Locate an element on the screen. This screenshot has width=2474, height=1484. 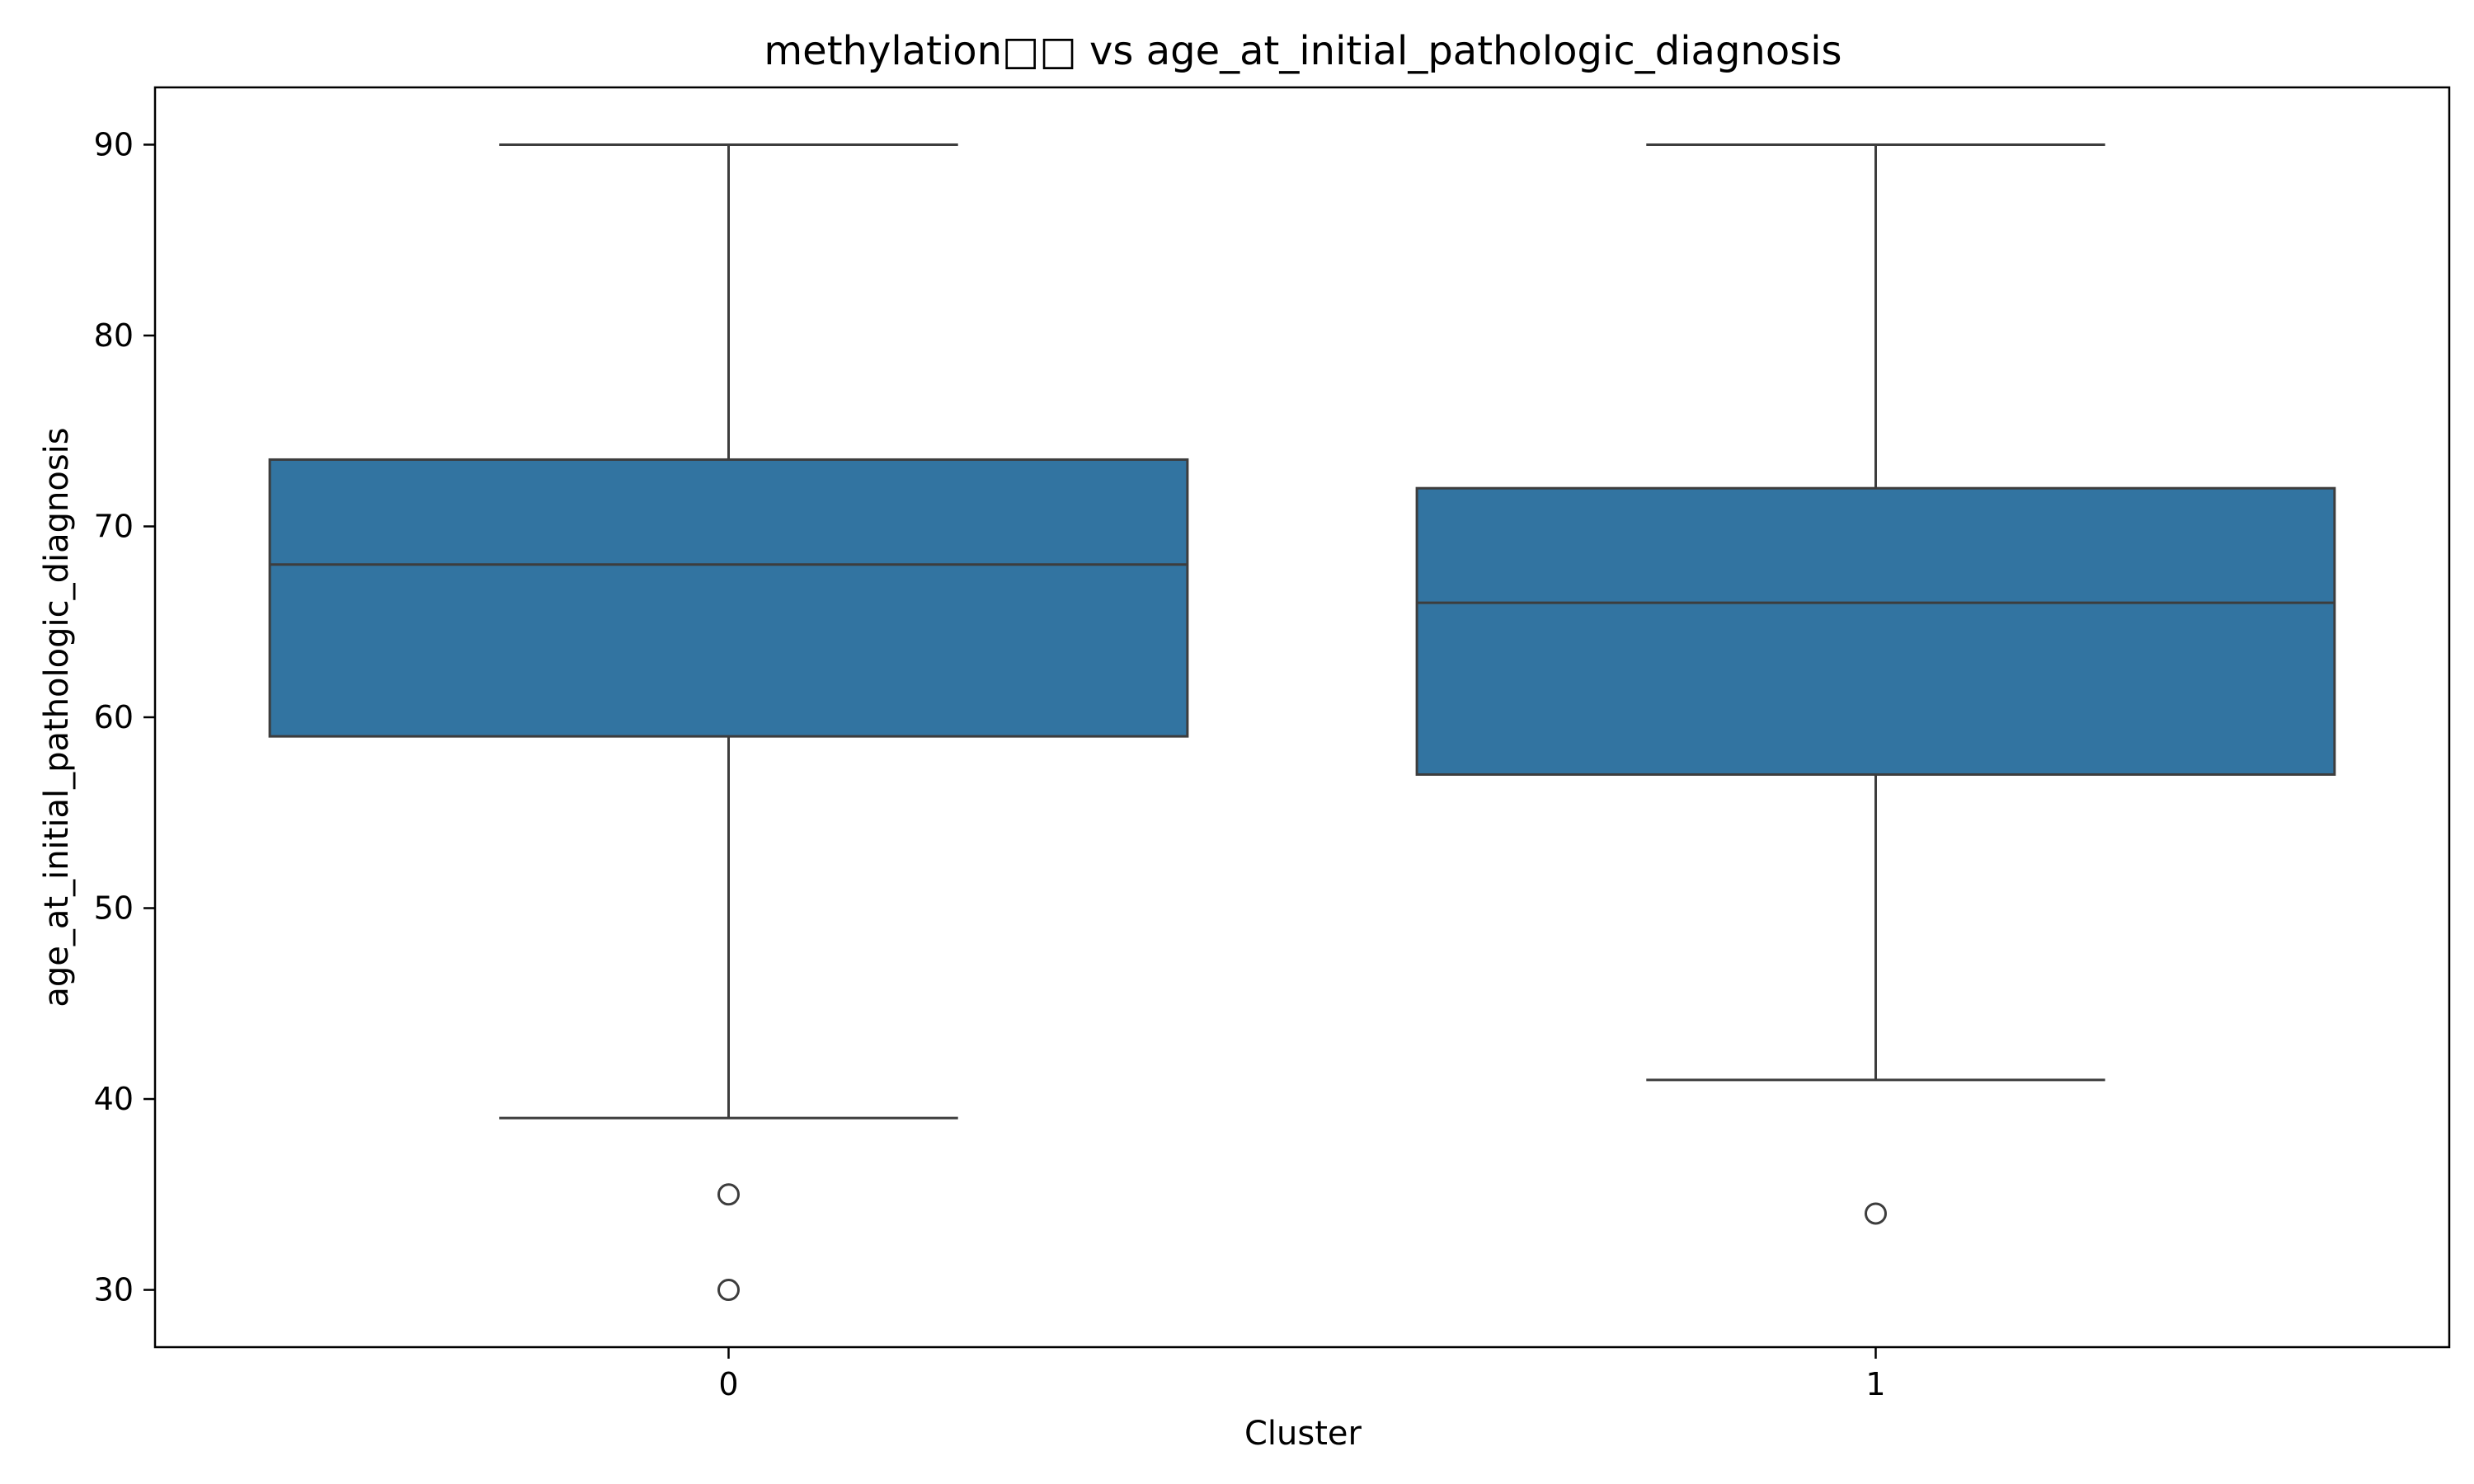
y-tick-label: 70 is located at coordinates (114, 526).